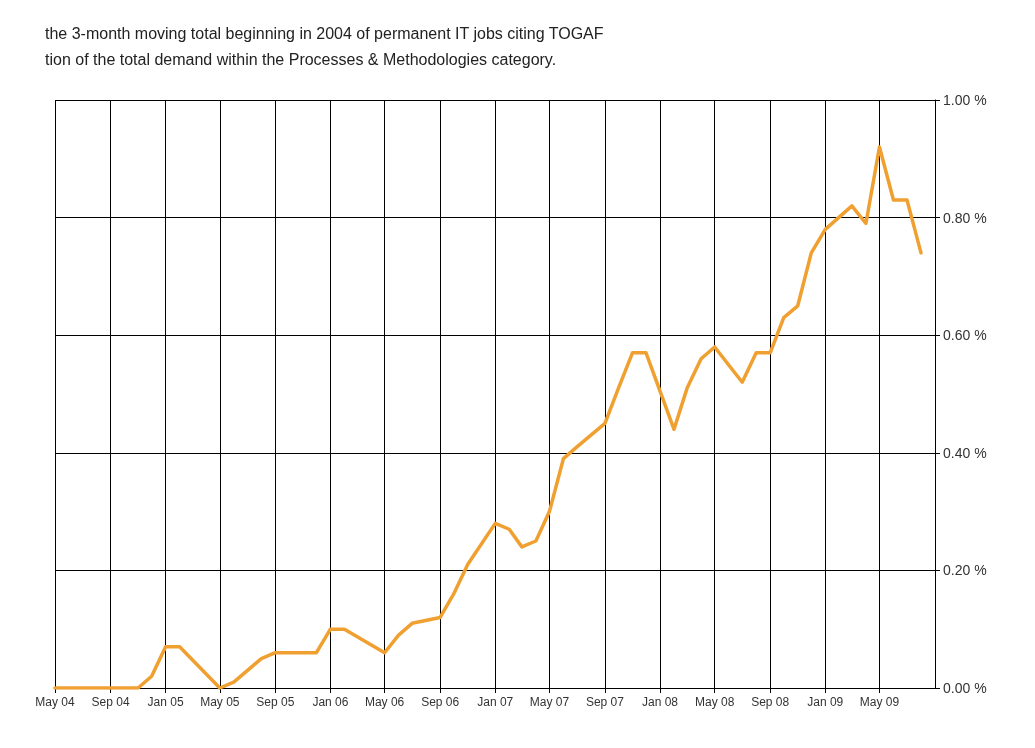 The height and width of the screenshot is (748, 1035). What do you see at coordinates (55, 702) in the screenshot?
I see `x-tick-label: May 04` at bounding box center [55, 702].